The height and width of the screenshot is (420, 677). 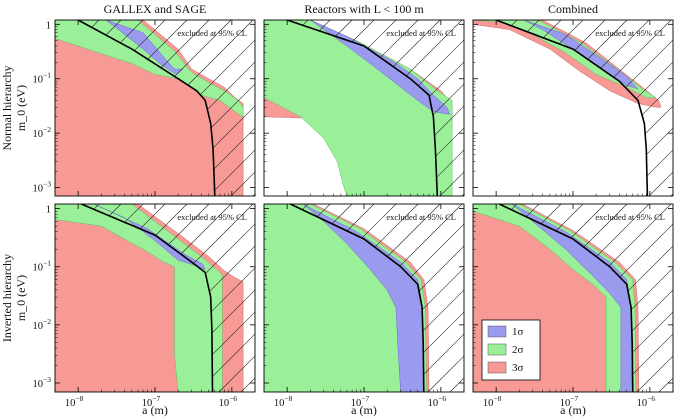 What do you see at coordinates (511, 350) in the screenshot?
I see `legend: 1σ 2σ 3σ` at bounding box center [511, 350].